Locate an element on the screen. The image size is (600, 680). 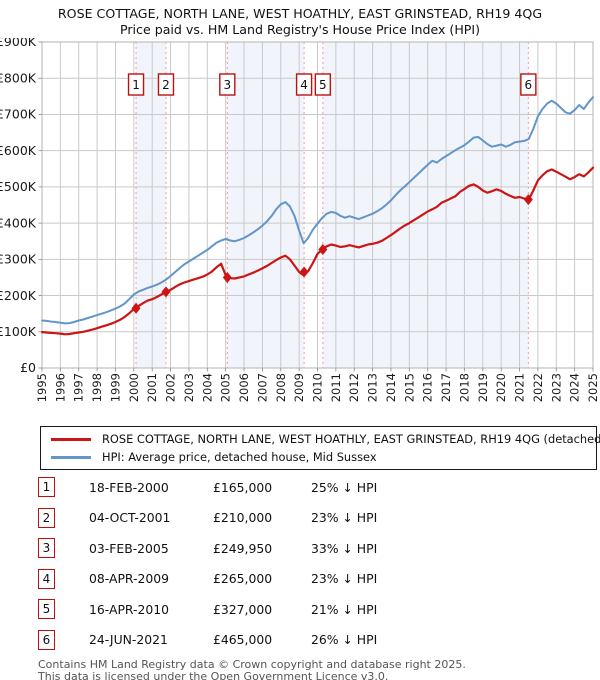
sale-price: £210,000 is located at coordinates (243, 518).